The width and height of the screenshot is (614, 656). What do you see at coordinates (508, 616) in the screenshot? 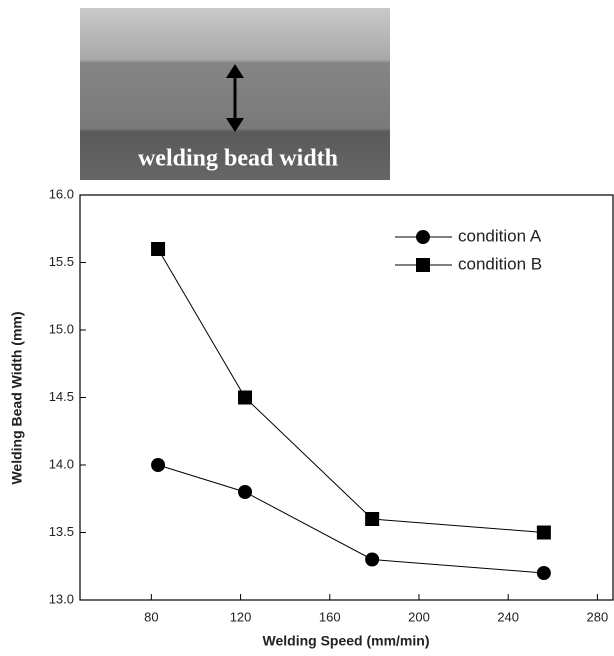
I see `x-tick-label: 240` at bounding box center [508, 616].